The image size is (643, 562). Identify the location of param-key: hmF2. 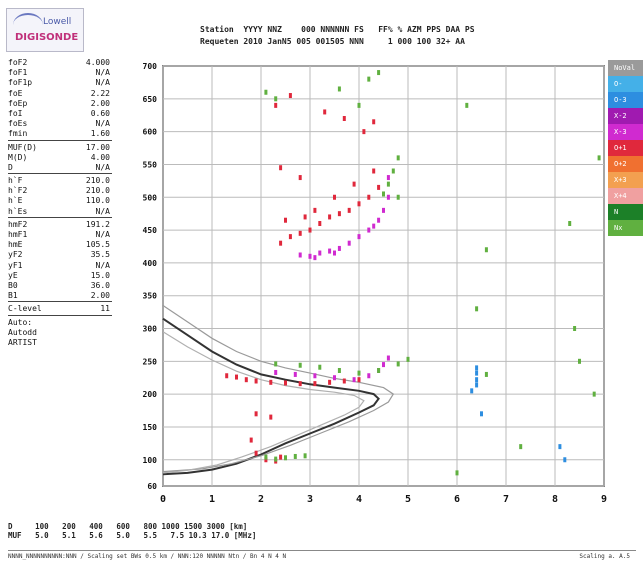
(18, 224).